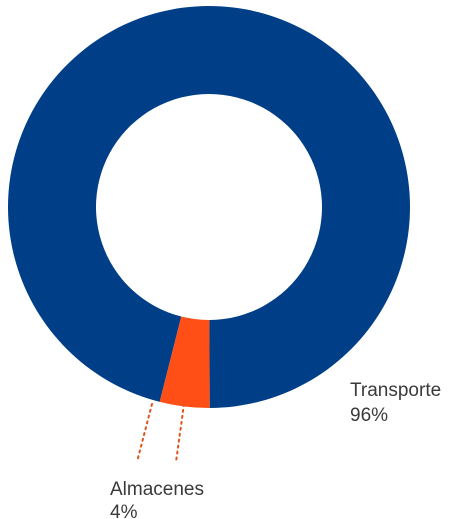 Image resolution: width=458 pixels, height=519 pixels. What do you see at coordinates (180, 433) in the screenshot?
I see `almacenes-leader-line-right` at bounding box center [180, 433].